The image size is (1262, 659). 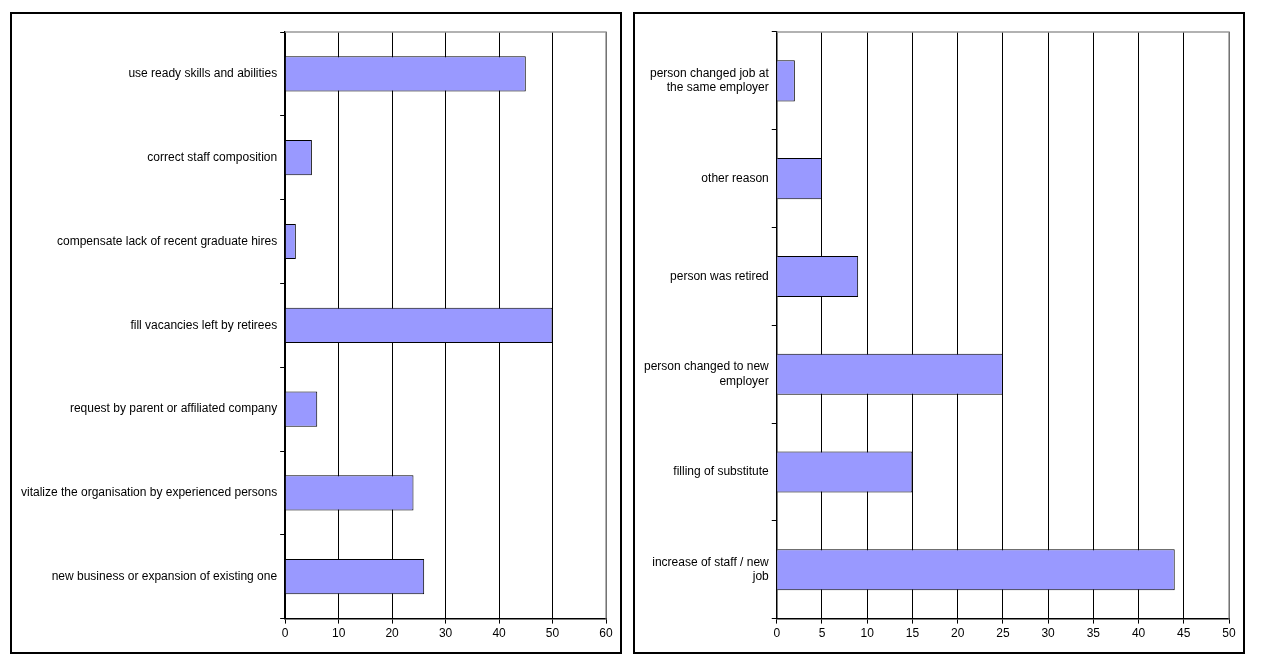 What do you see at coordinates (1093, 633) in the screenshot?
I see `x-tick-label: 35` at bounding box center [1093, 633].